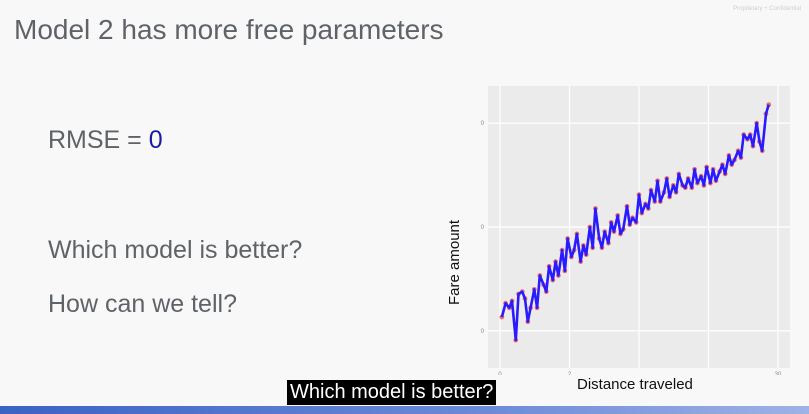 The image size is (809, 414). What do you see at coordinates (500, 373) in the screenshot?
I see `x-tick-label: 0` at bounding box center [500, 373].